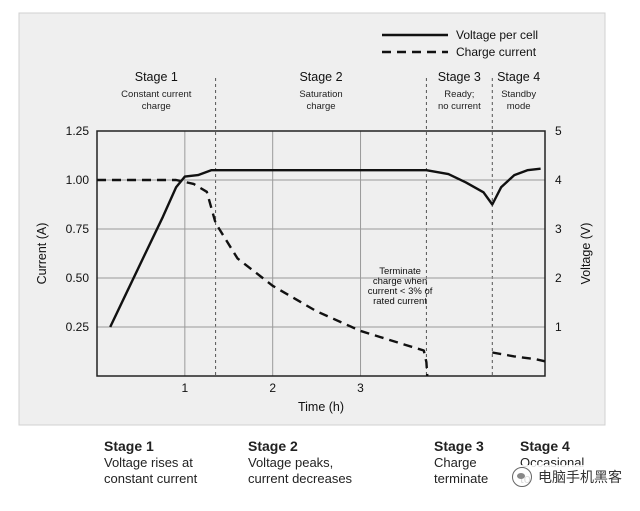 Image resolution: width=640 pixels, height=511 pixels. Describe the element at coordinates (461, 478) in the screenshot. I see `caption-stage-3-line-2: terminate` at that location.